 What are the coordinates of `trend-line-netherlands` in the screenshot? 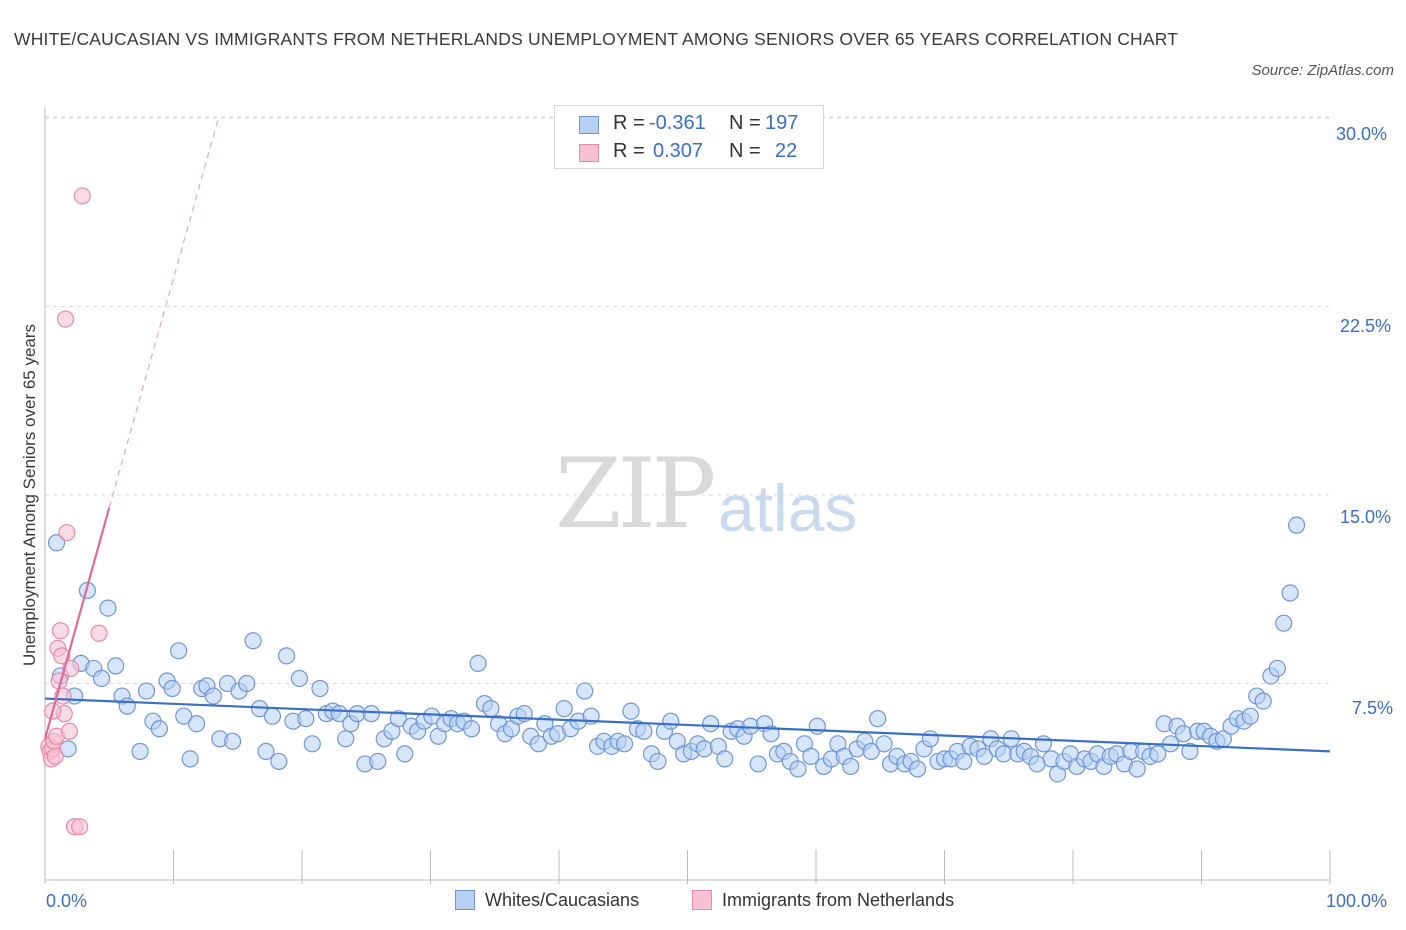 It's located at (77, 623).